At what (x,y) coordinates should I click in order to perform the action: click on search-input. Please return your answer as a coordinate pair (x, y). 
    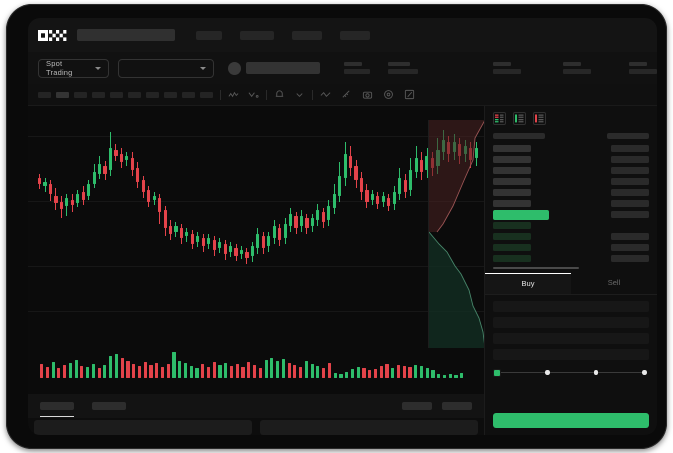
    Looking at the image, I should click on (126, 35).